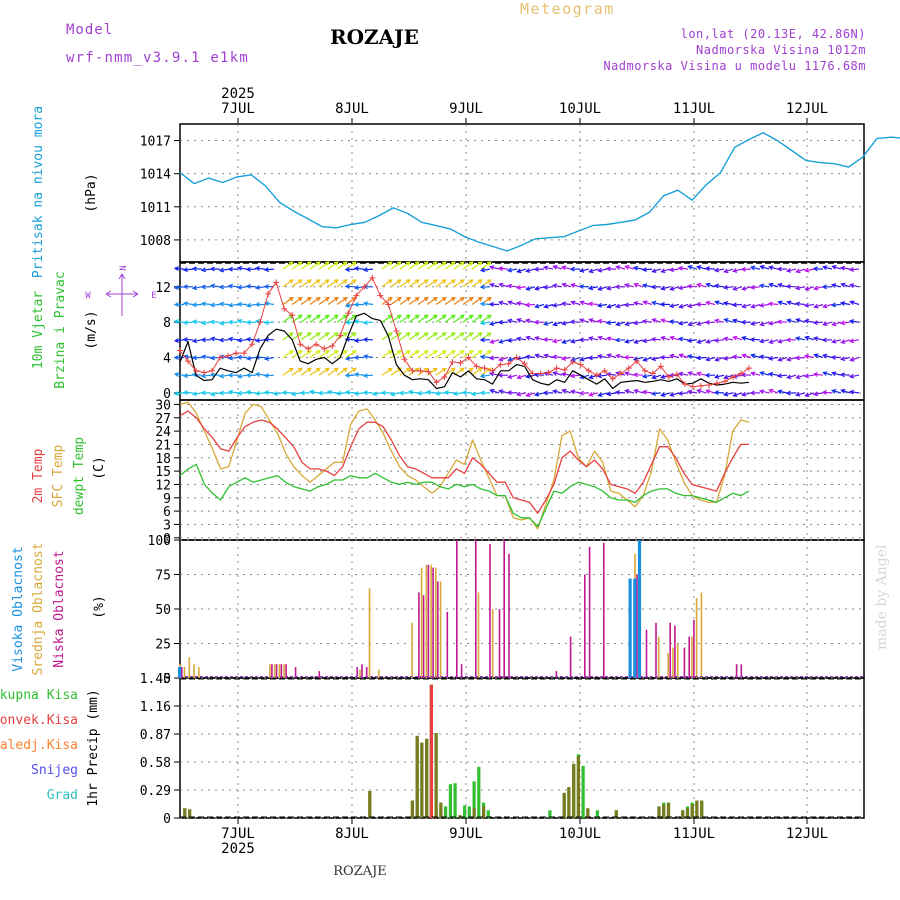  What do you see at coordinates (374, 37) in the screenshot?
I see `station-title: ROZAJE` at bounding box center [374, 37].